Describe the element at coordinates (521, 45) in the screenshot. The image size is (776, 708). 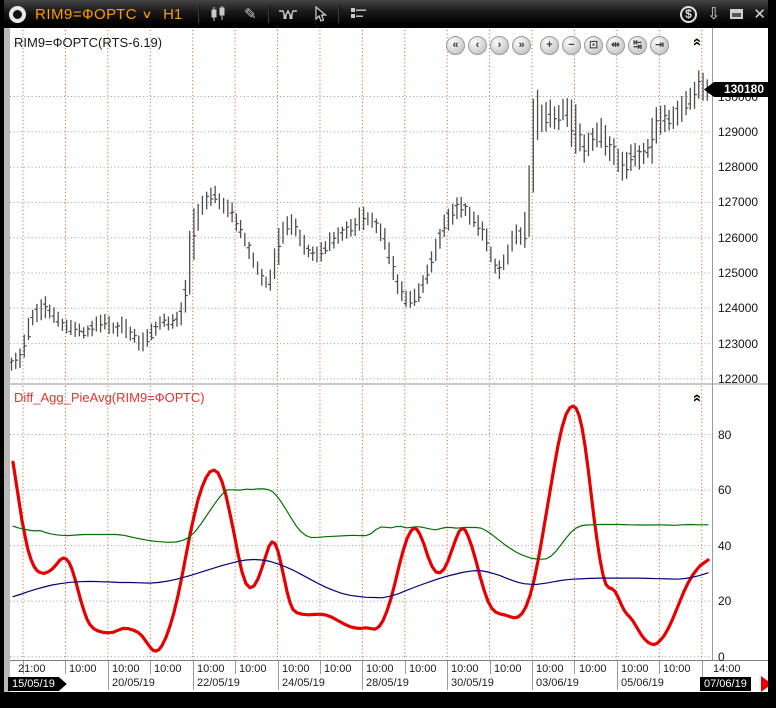
I see `scroll-right-fast-button: »` at that location.